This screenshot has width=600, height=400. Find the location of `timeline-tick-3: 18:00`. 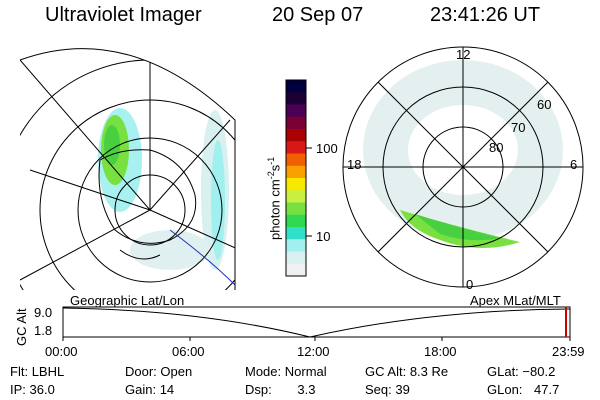

timeline-tick-3: 18:00 is located at coordinates (440, 351).